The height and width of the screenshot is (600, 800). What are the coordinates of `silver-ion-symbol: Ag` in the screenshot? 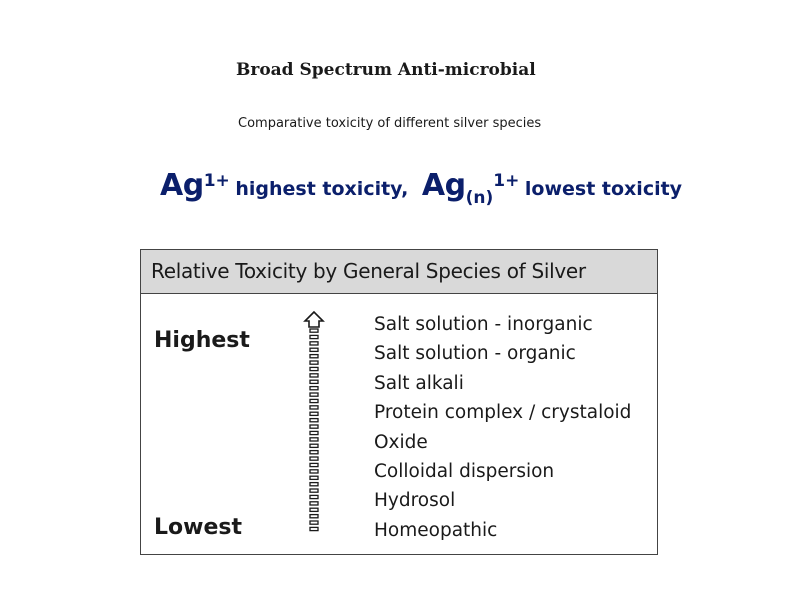 It's located at (182, 185).